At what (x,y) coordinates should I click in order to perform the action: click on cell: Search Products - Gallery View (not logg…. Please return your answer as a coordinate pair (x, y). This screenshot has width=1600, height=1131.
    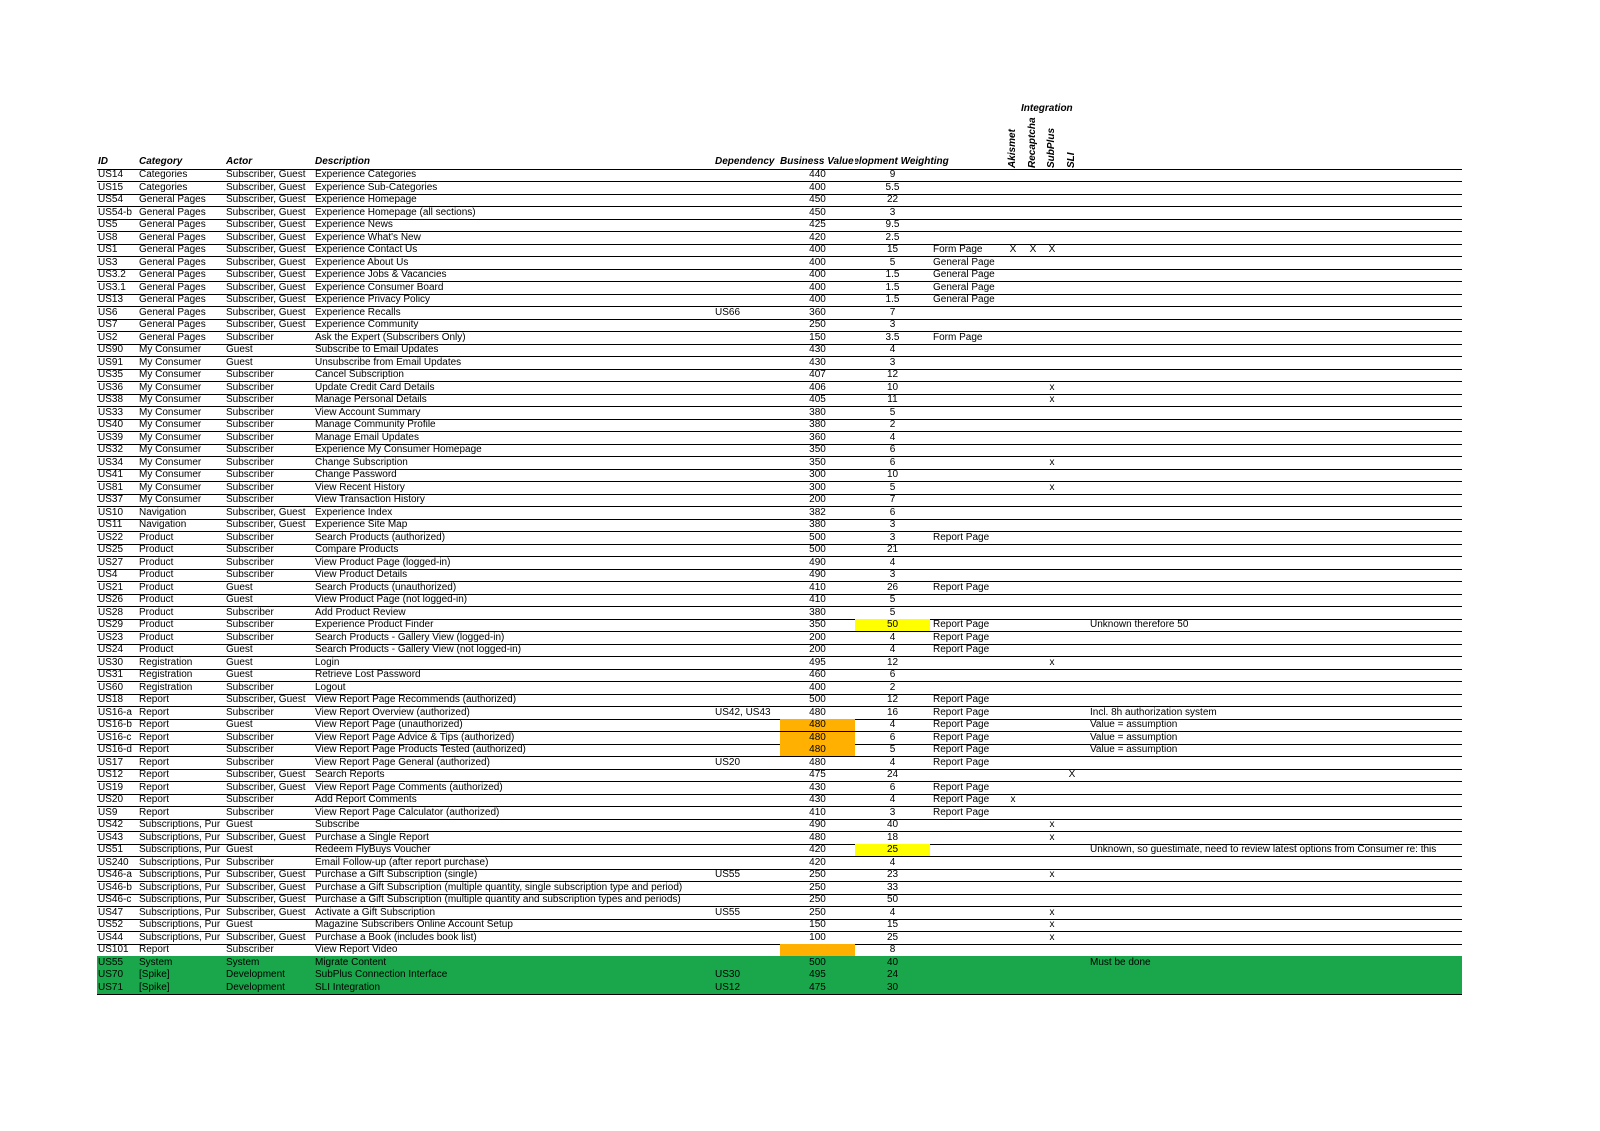
    Looking at the image, I should click on (418, 649).